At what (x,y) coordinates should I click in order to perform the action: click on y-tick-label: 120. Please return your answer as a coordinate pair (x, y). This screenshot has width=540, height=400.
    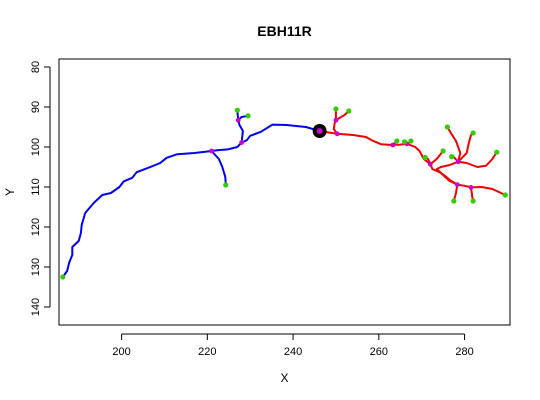
    Looking at the image, I should click on (36, 227).